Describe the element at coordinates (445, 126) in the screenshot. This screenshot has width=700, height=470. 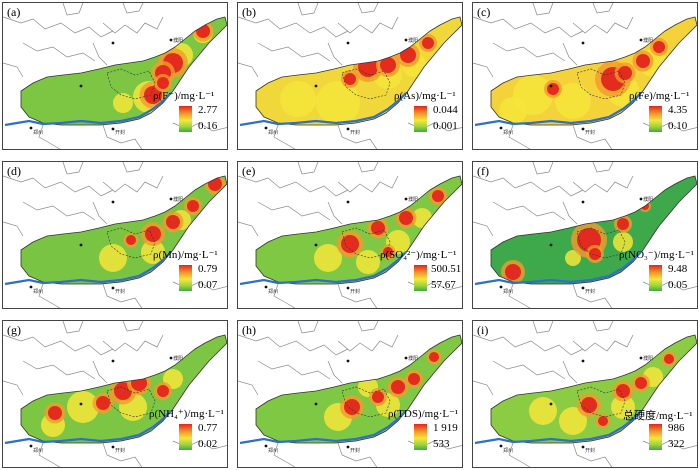
I see `legend-min-value: 0.001` at that location.